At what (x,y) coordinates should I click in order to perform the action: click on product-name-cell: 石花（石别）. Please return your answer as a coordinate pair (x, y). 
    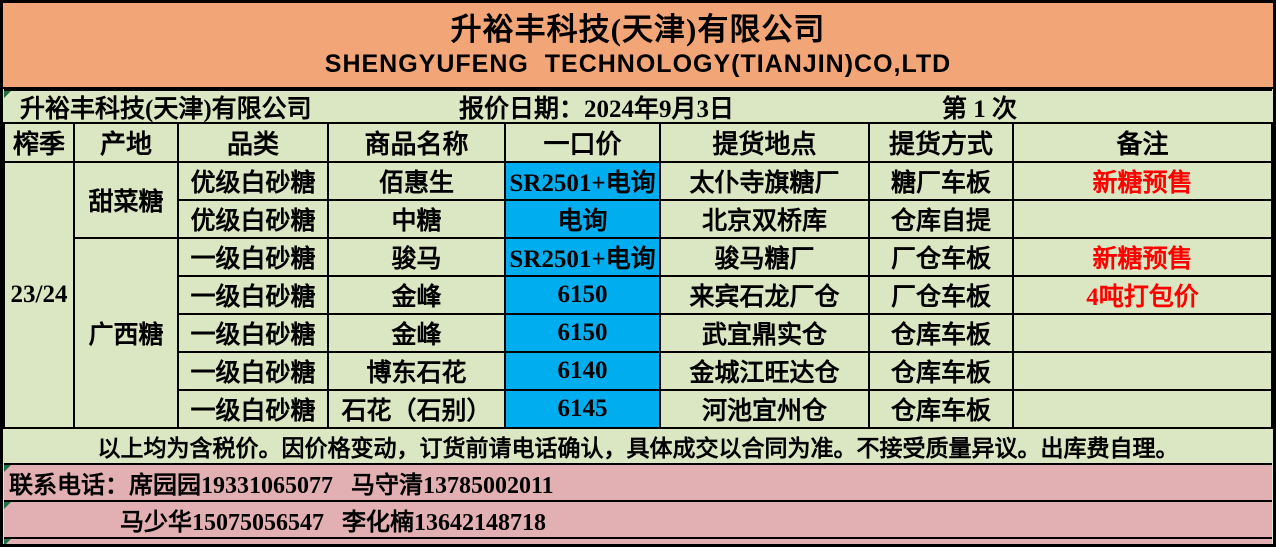
    Looking at the image, I should click on (416, 409).